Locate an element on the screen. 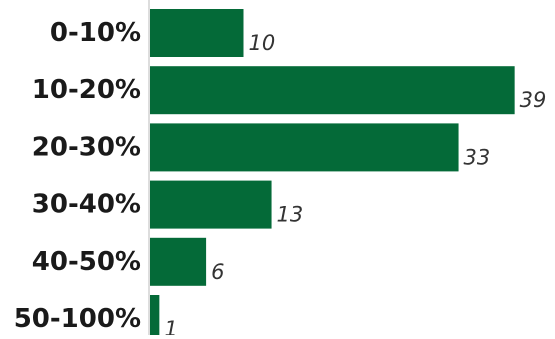 This screenshot has width=555, height=339. value-label-3: 13 is located at coordinates (290, 215).